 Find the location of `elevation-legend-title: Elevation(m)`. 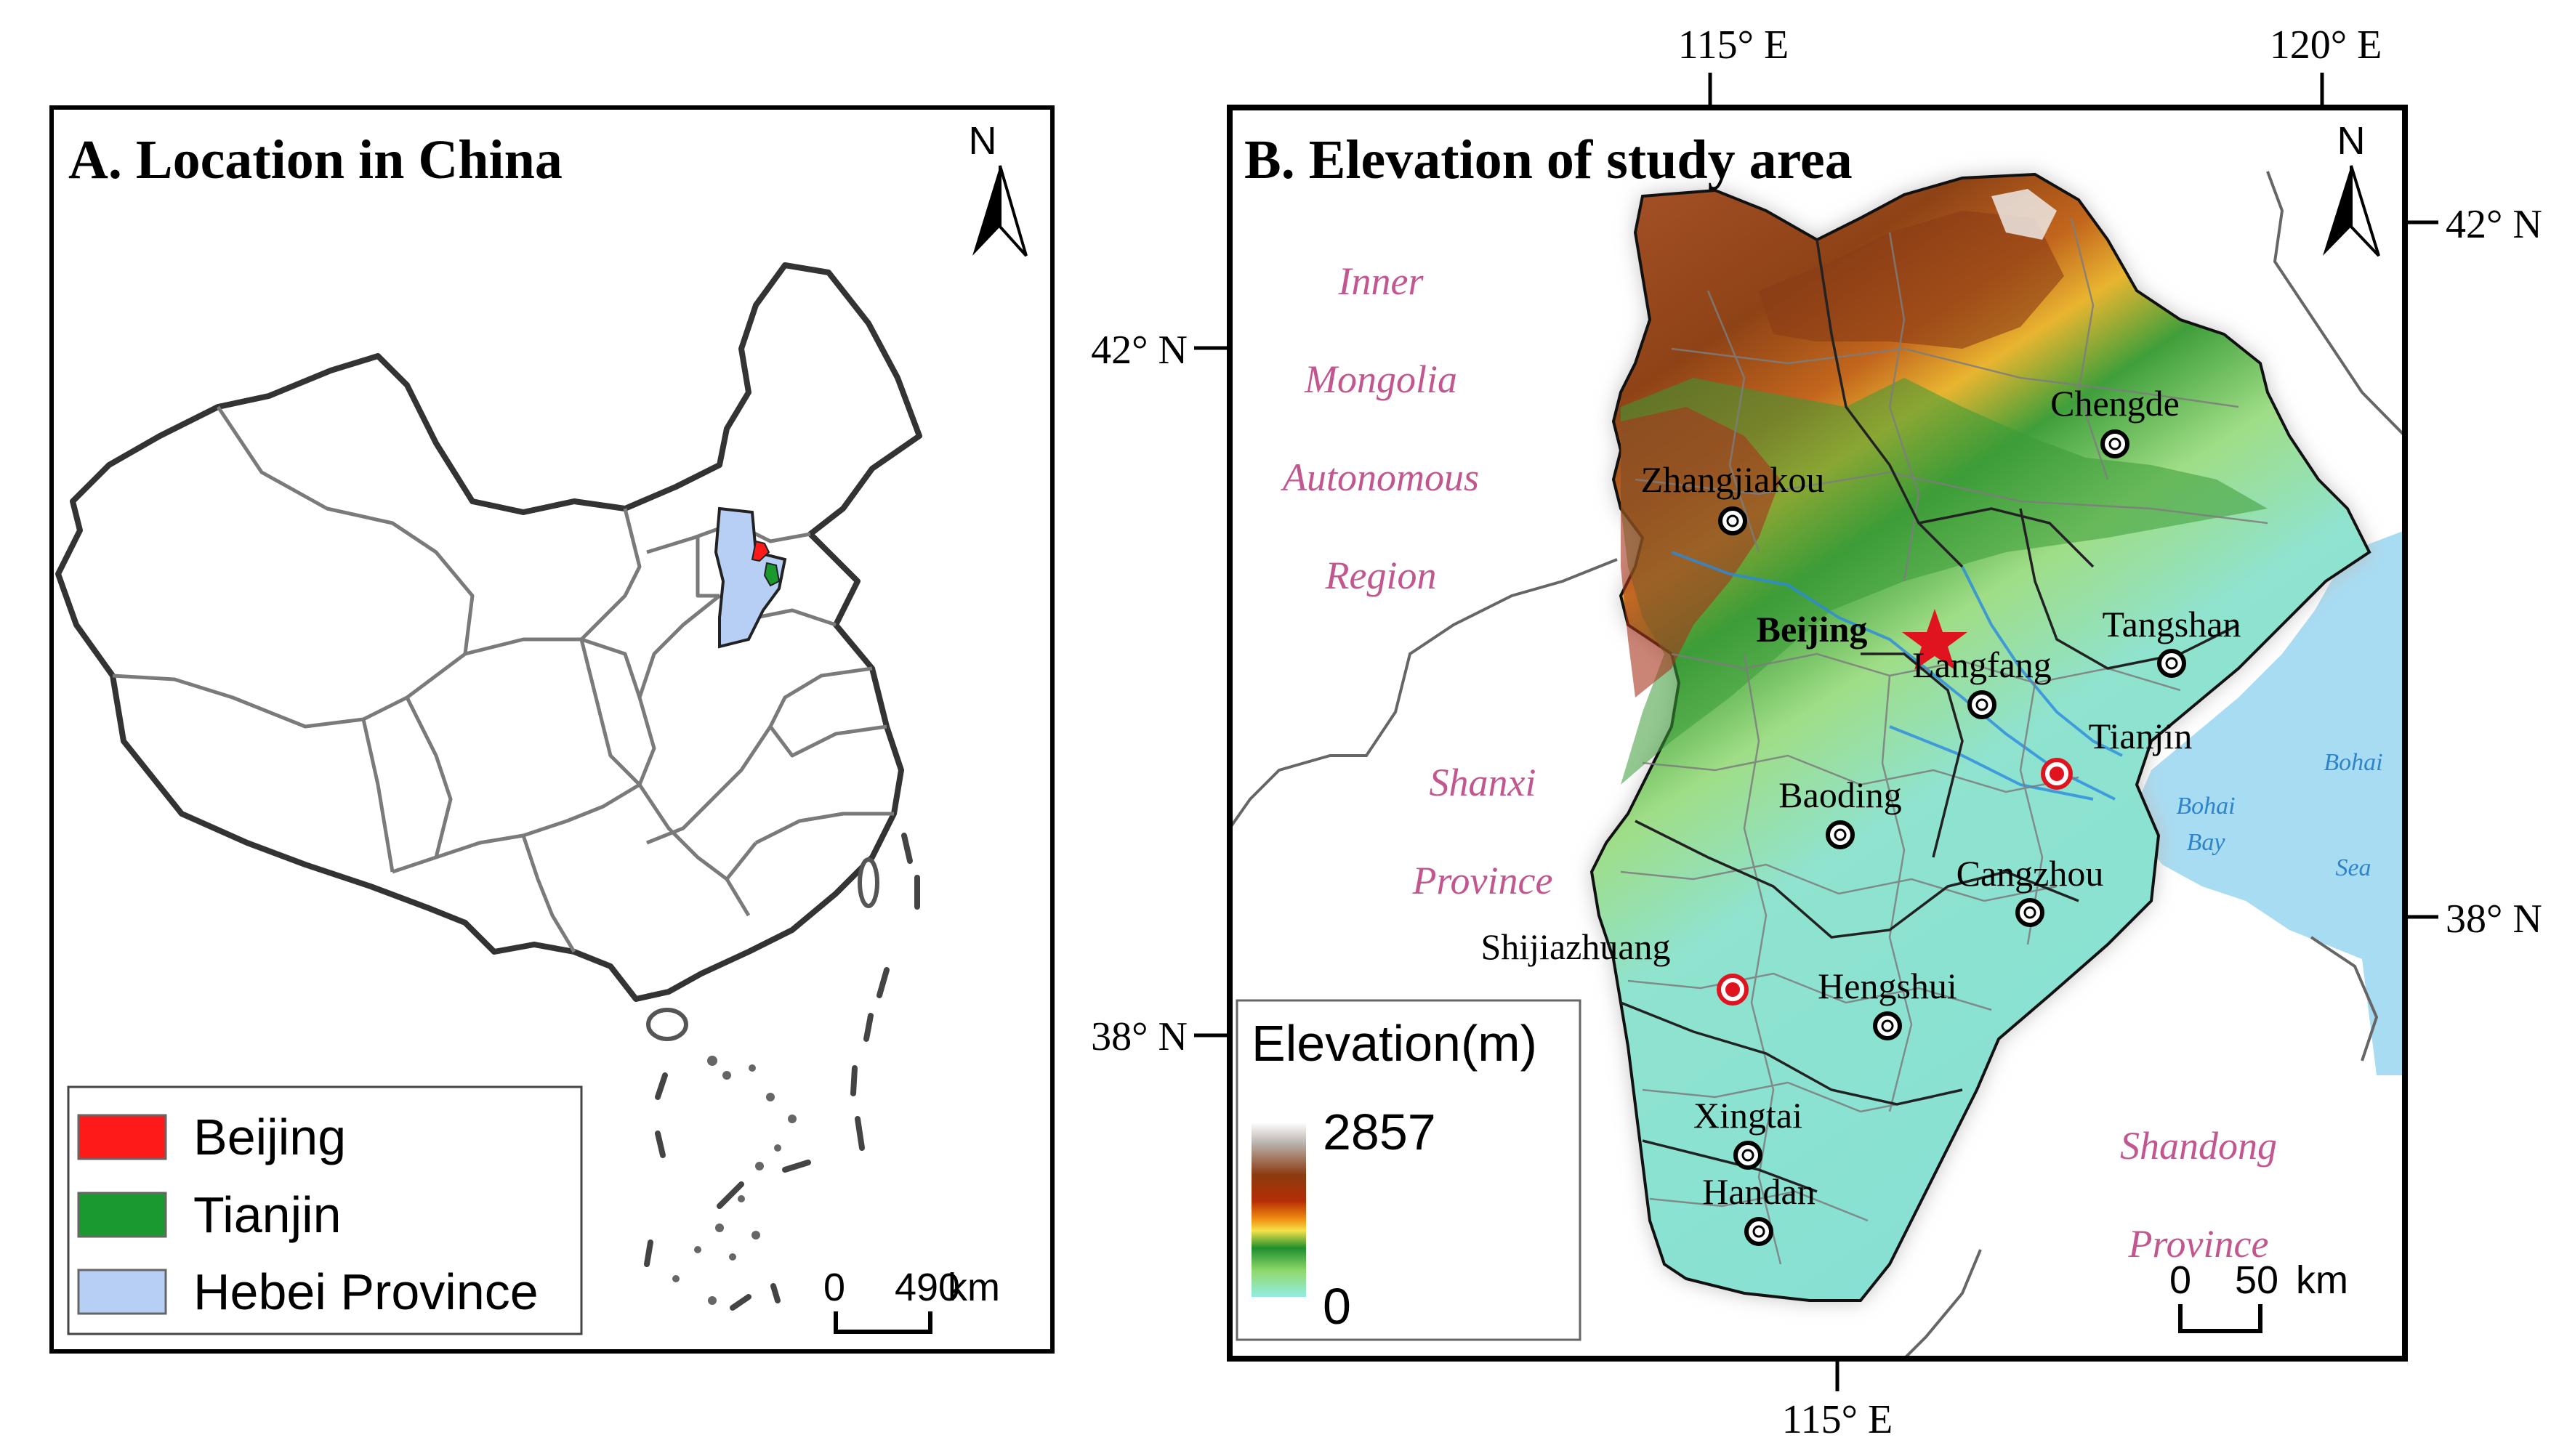

elevation-legend-title: Elevation(m) is located at coordinates (1394, 1043).